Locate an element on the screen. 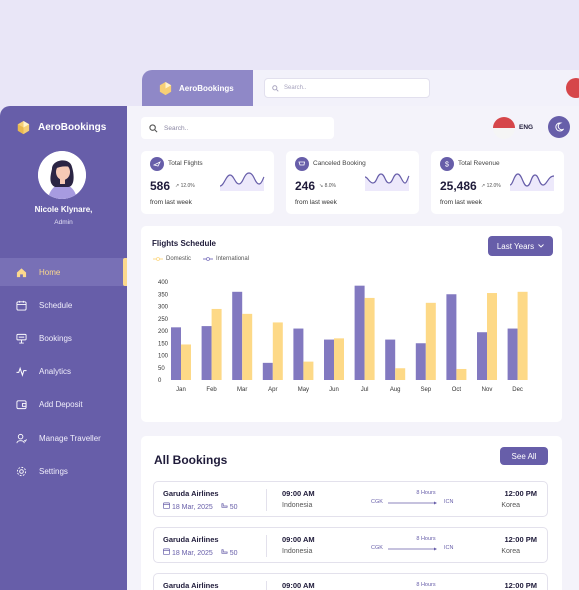  sidebar-item-add-deposit: Add Deposit is located at coordinates (63, 404).